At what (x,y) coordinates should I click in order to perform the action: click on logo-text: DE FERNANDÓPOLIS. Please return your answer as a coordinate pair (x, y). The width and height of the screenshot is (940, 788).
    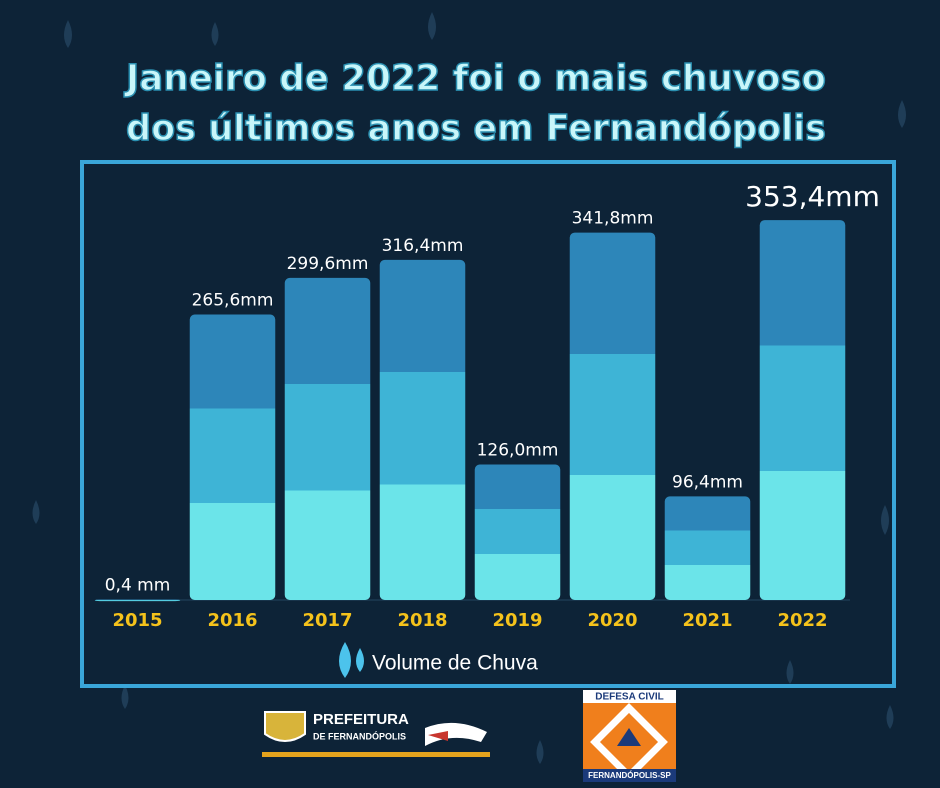
    Looking at the image, I should click on (359, 735).